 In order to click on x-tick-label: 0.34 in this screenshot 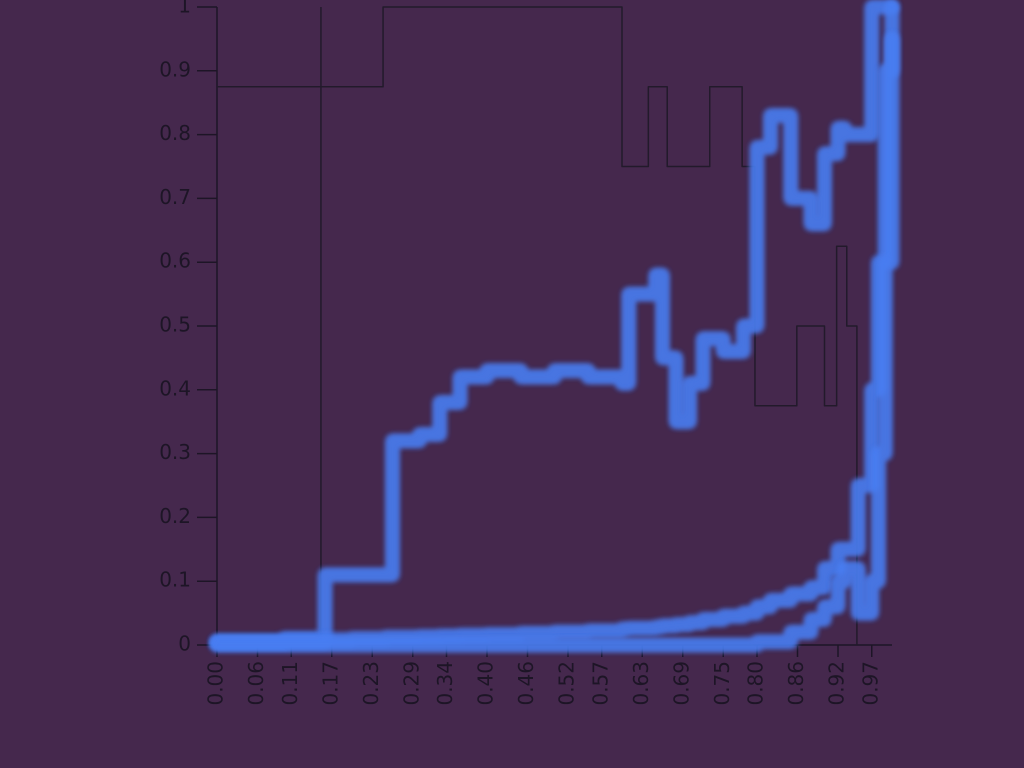, I will do `click(445, 683)`.